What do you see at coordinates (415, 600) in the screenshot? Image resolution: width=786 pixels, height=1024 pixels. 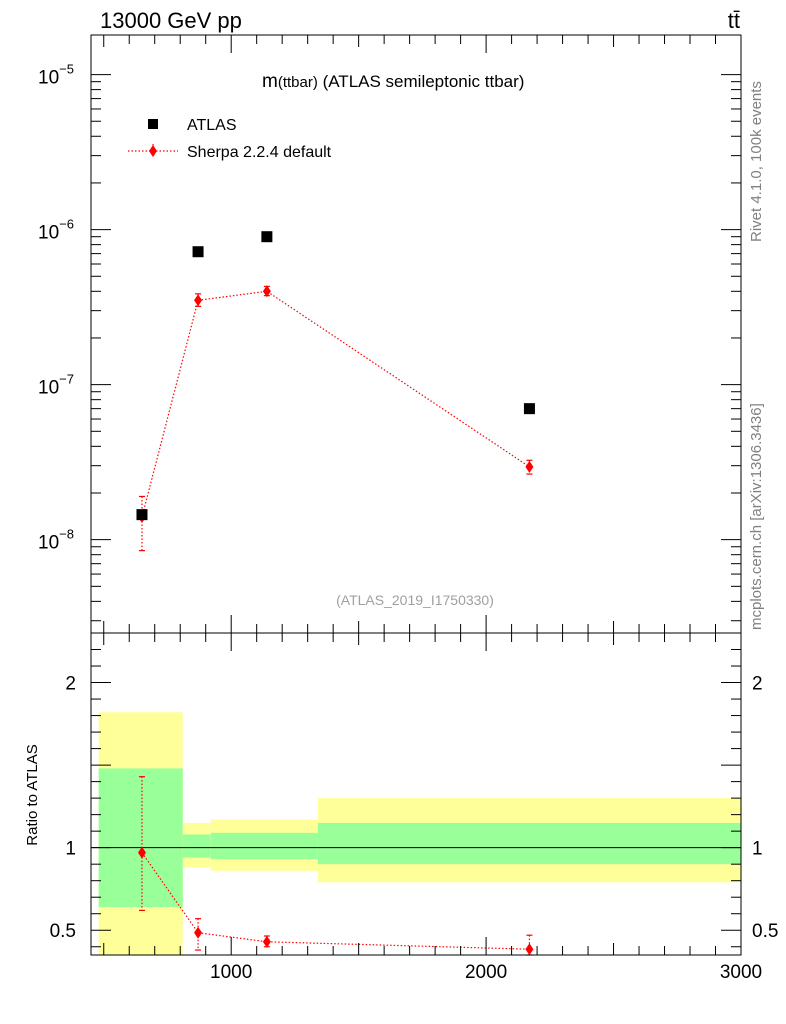 I see `analysis-label: (ATLAS_2019_I1750330)` at bounding box center [415, 600].